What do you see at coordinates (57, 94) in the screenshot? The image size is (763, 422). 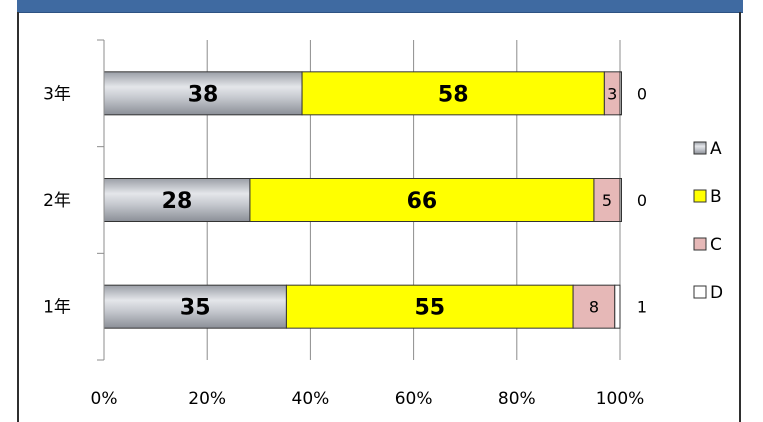 I see `category-label: 3年` at bounding box center [57, 94].